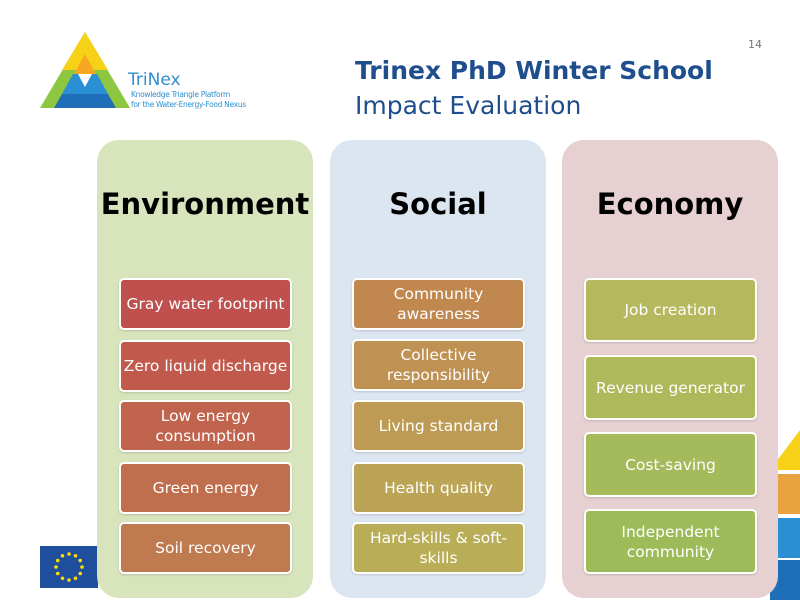  What do you see at coordinates (188, 104) in the screenshot?
I see `logo-tagline-2: for the Water-Energy-Food Nexus` at bounding box center [188, 104].